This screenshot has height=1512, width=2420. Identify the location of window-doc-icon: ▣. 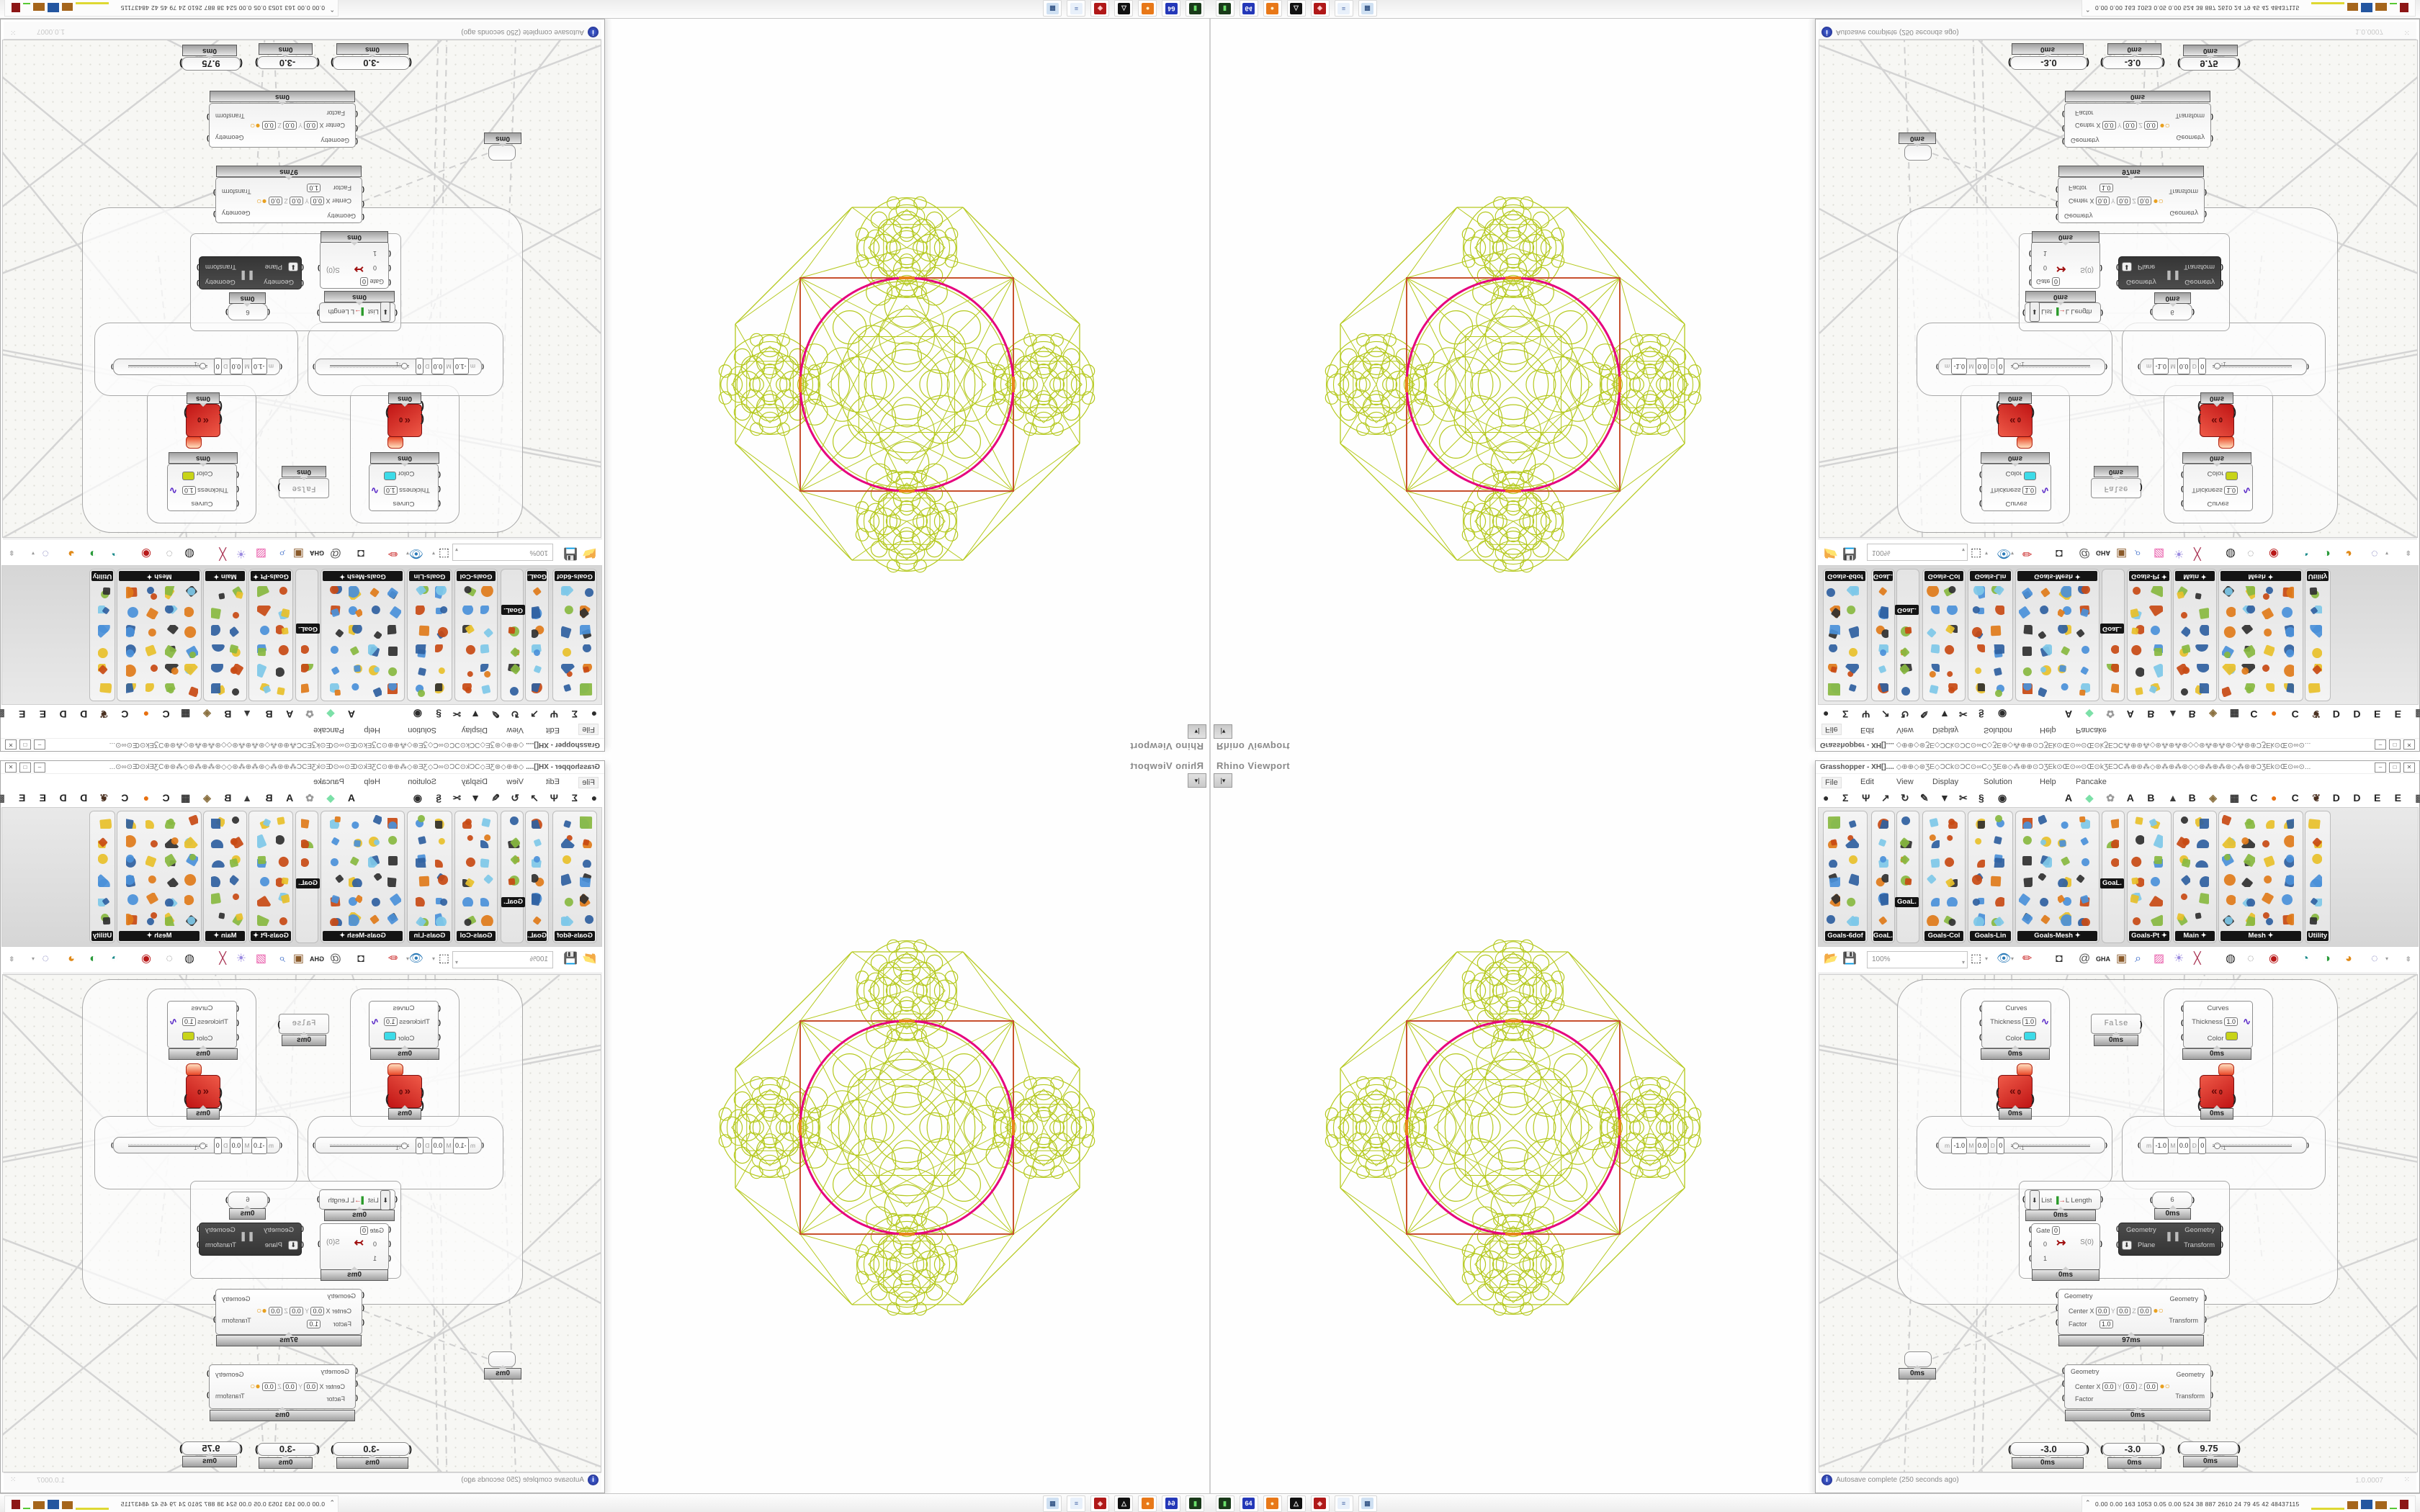
(298, 959).